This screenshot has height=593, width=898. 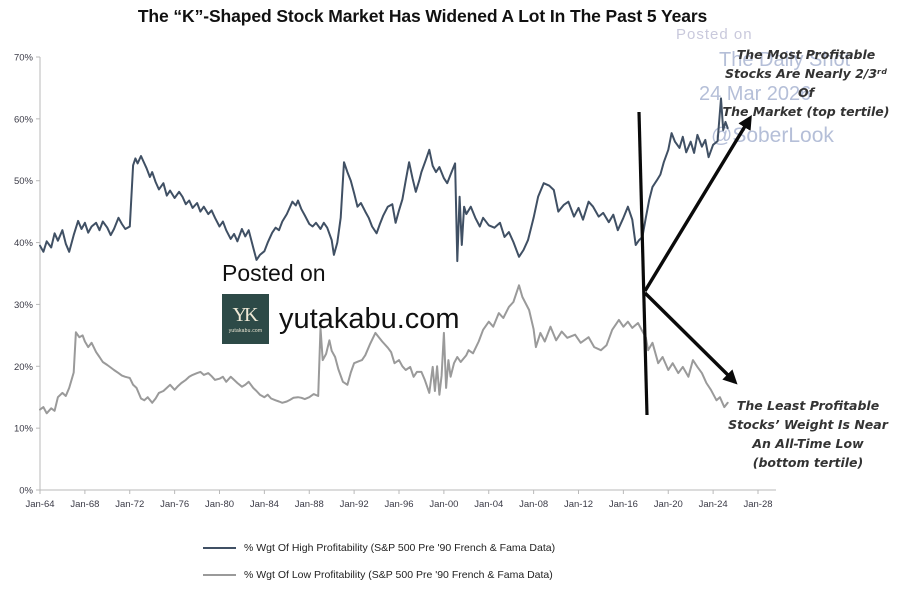 What do you see at coordinates (129, 504) in the screenshot?
I see `x-tick-label: Jan-72` at bounding box center [129, 504].